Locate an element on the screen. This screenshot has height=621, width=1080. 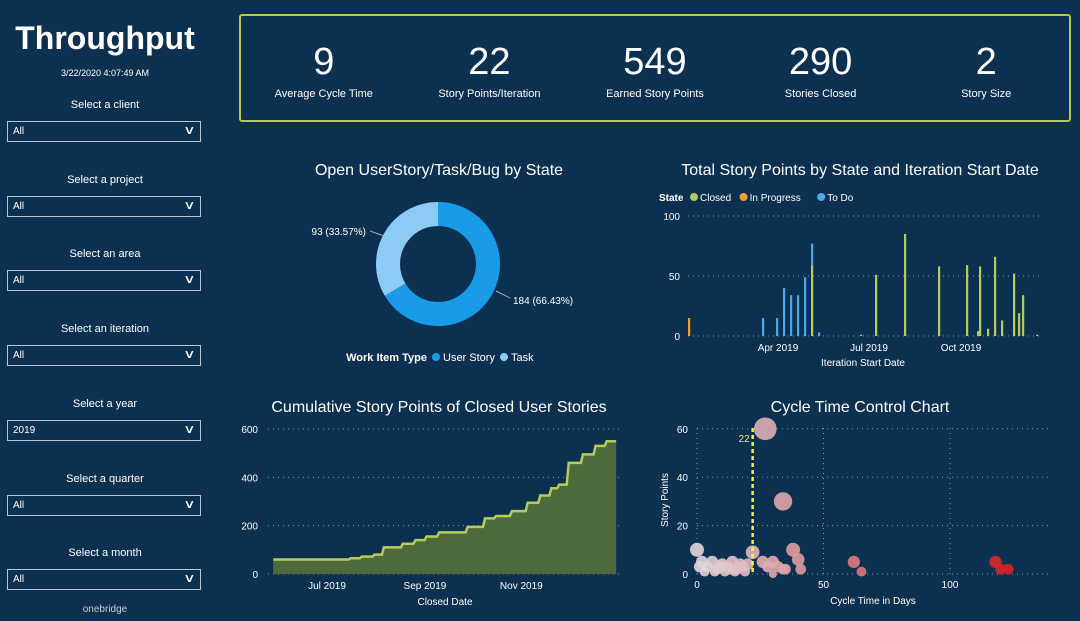
y-tick-label: 20 is located at coordinates (683, 527).